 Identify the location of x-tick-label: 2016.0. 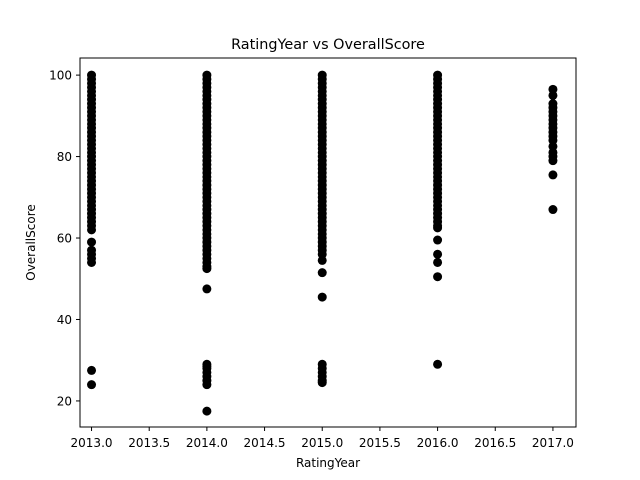
(438, 443).